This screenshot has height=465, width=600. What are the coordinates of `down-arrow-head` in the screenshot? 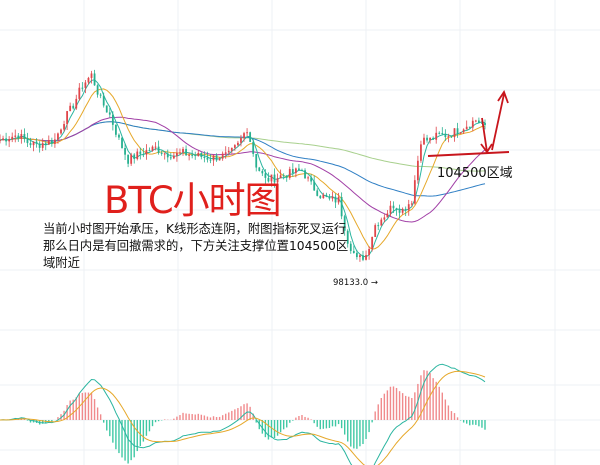 It's located at (486, 148).